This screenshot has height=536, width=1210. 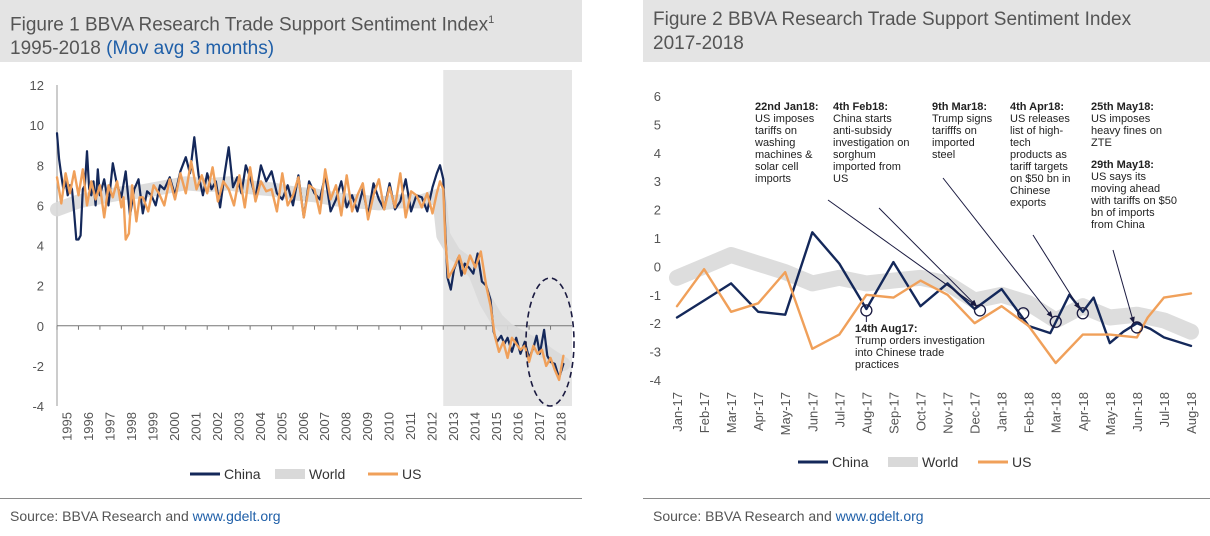 I want to click on x-tick-label-feb-17: Feb-17, so click(x=704, y=412).